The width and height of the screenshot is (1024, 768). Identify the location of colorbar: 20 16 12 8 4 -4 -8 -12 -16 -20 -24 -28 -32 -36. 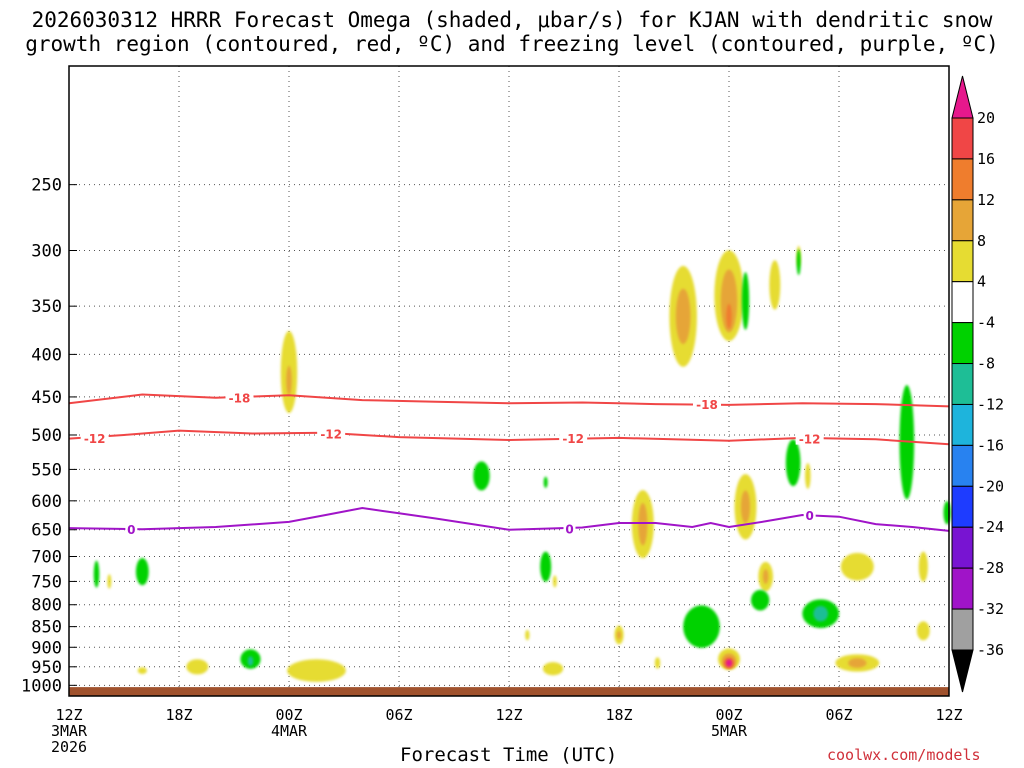
(977, 384).